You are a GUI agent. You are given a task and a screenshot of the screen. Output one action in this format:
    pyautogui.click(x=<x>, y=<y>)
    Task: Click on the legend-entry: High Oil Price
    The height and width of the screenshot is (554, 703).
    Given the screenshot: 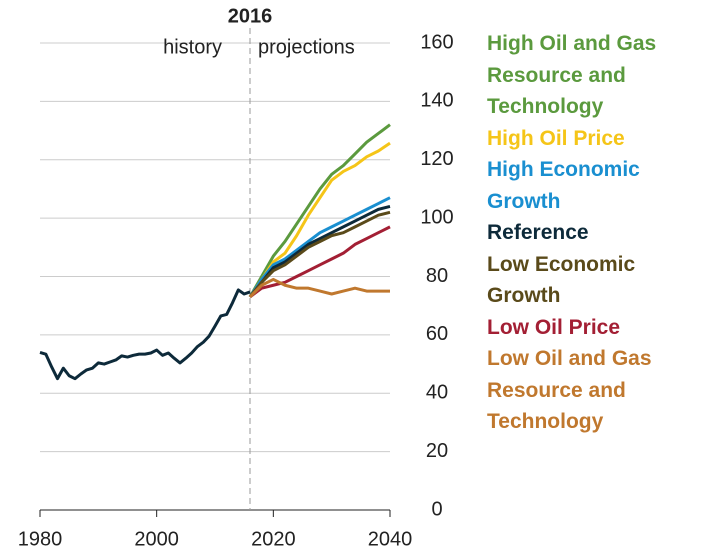 What is the action you would take?
    pyautogui.click(x=556, y=138)
    